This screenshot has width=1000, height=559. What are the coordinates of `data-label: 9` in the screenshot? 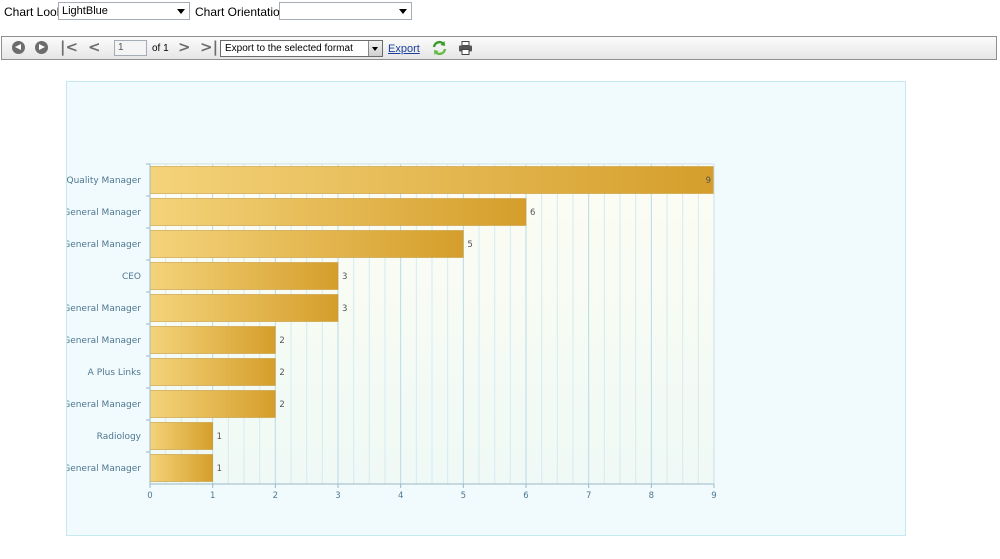 It's located at (708, 181).